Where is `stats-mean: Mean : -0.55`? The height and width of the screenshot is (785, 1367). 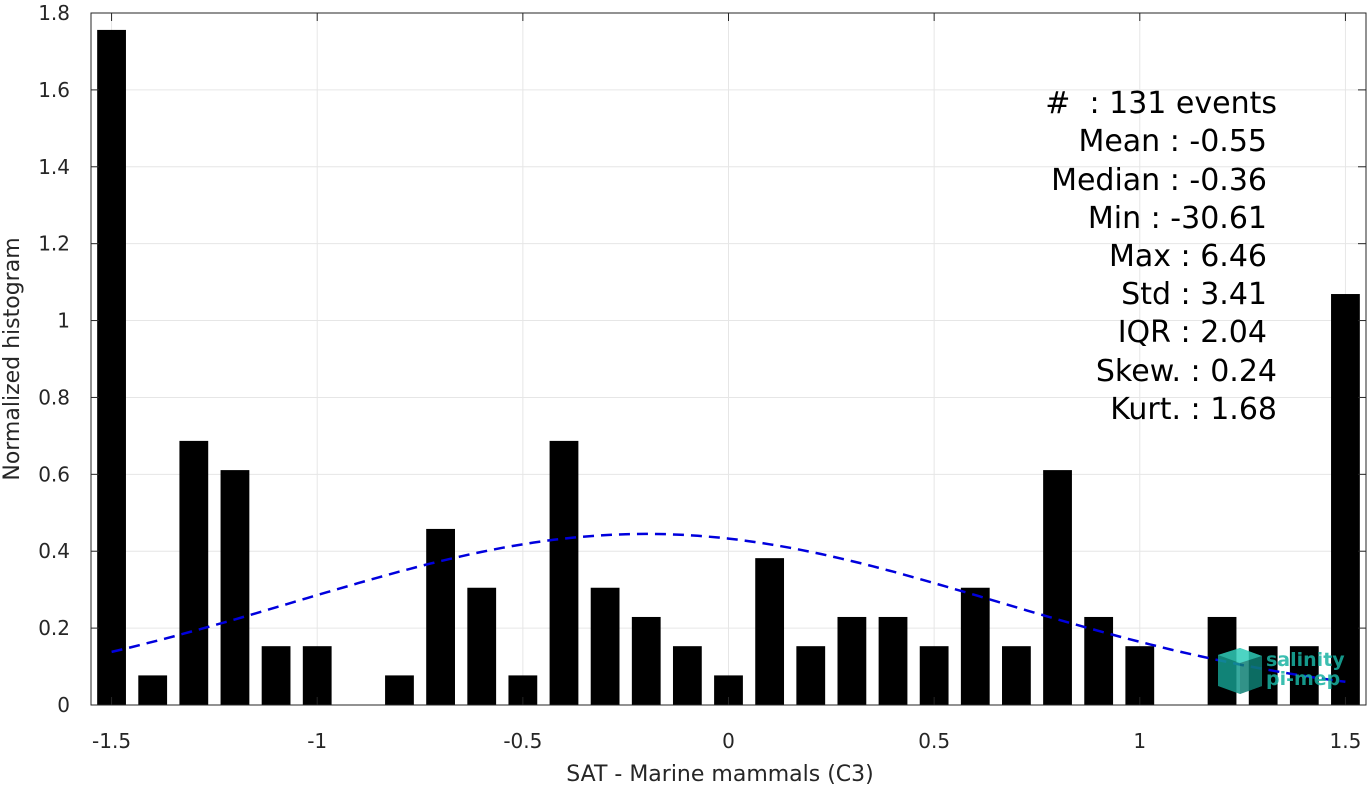 stats-mean: Mean : -0.55 is located at coordinates (1172, 141).